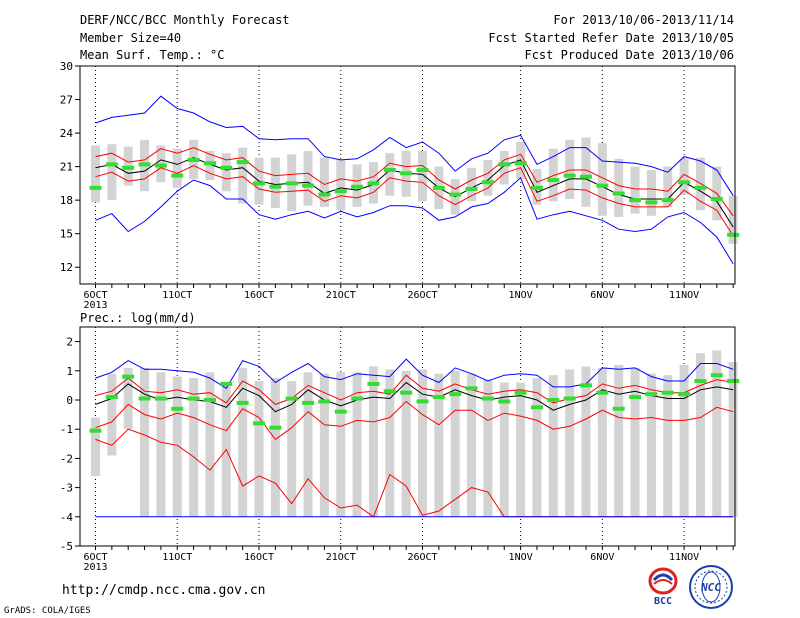 This screenshot has height=618, width=800. I want to click on x-tick-label: 26OCT, so click(422, 295).